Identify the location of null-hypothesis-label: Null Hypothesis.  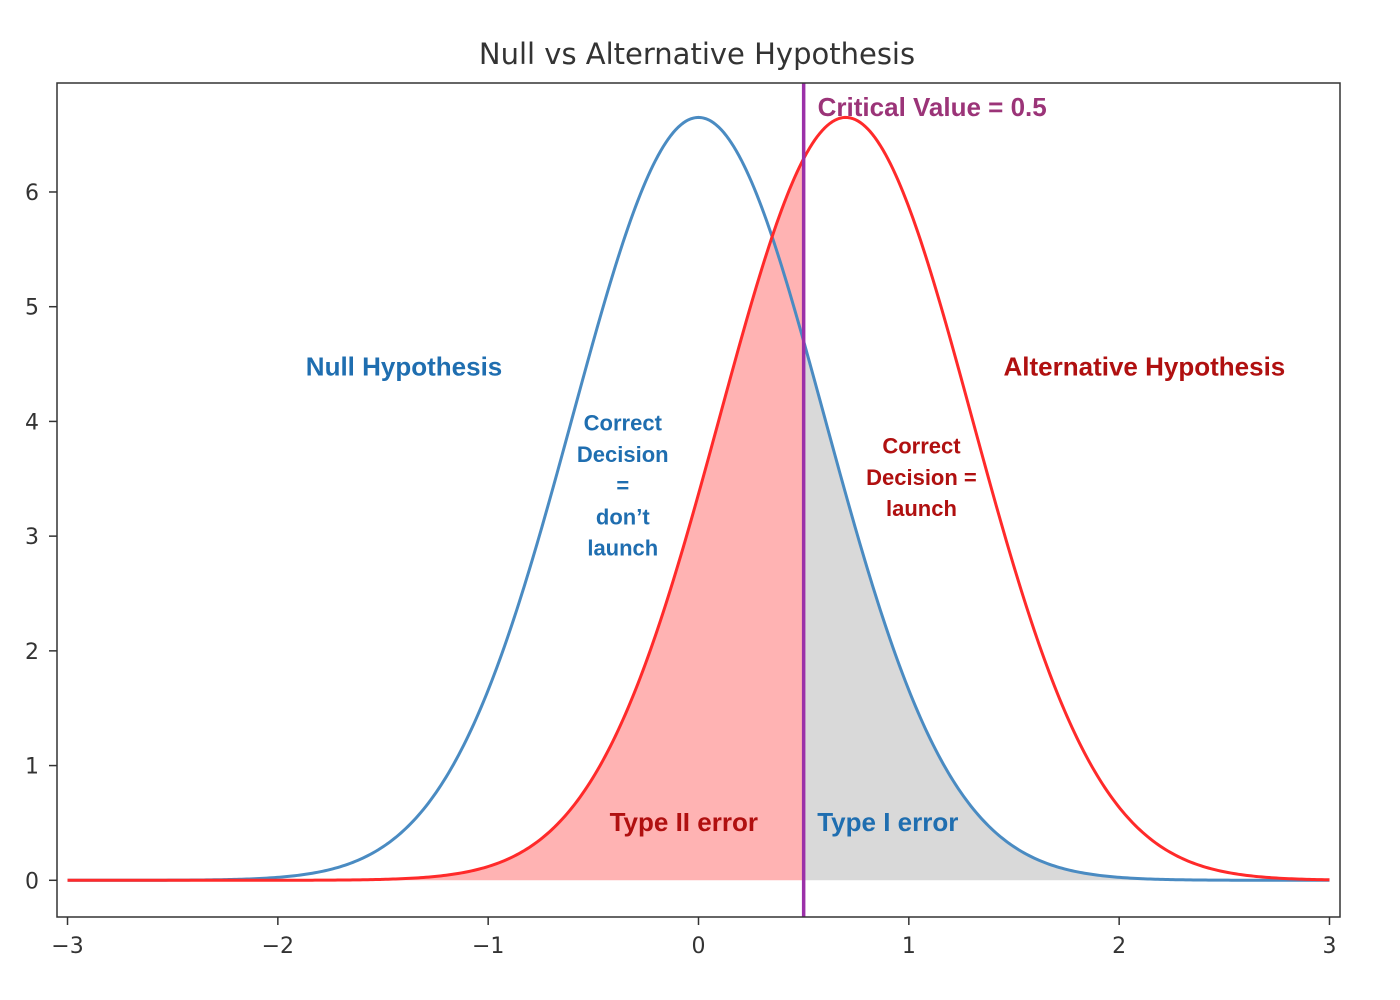
(404, 367).